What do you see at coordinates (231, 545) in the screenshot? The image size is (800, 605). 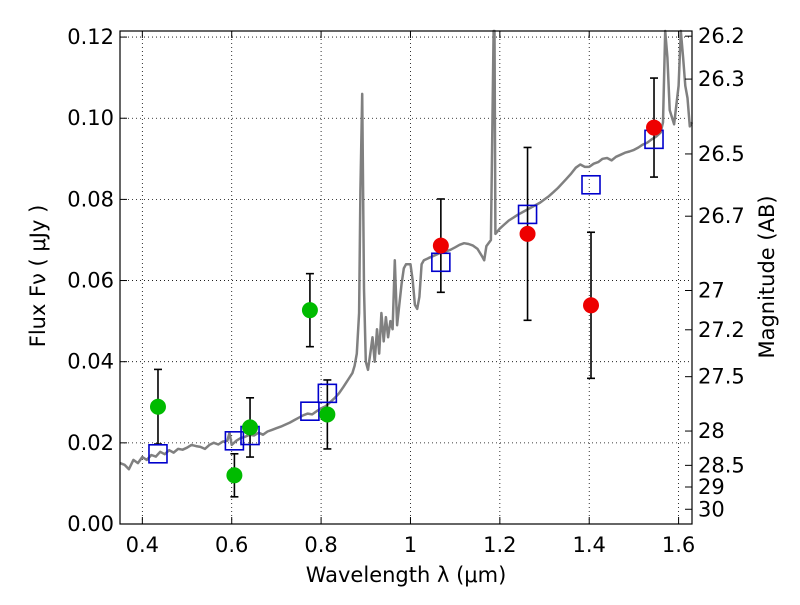 I see `x-tick-label: 0.6` at bounding box center [231, 545].